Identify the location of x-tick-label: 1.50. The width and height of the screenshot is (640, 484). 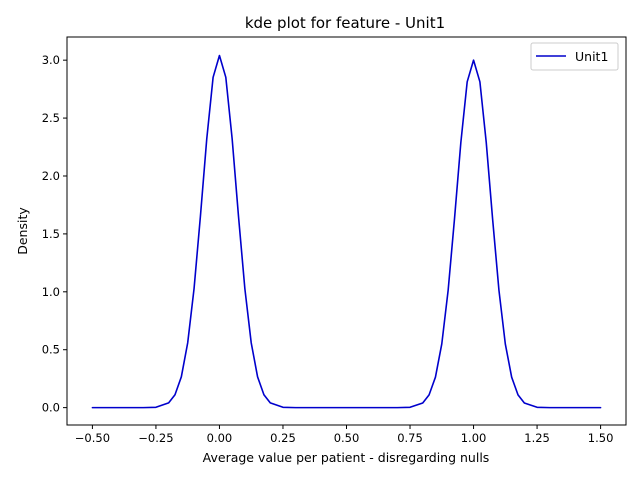
(601, 438).